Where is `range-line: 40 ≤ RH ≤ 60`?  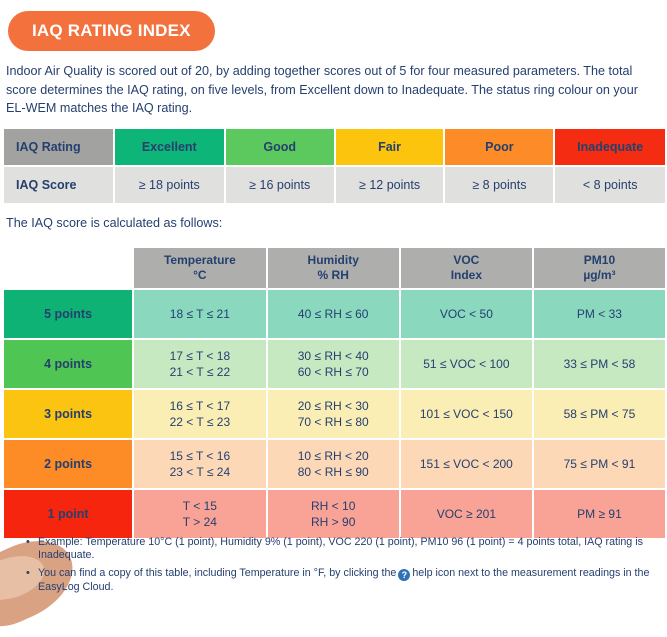 range-line: 40 ≤ RH ≤ 60 is located at coordinates (333, 314).